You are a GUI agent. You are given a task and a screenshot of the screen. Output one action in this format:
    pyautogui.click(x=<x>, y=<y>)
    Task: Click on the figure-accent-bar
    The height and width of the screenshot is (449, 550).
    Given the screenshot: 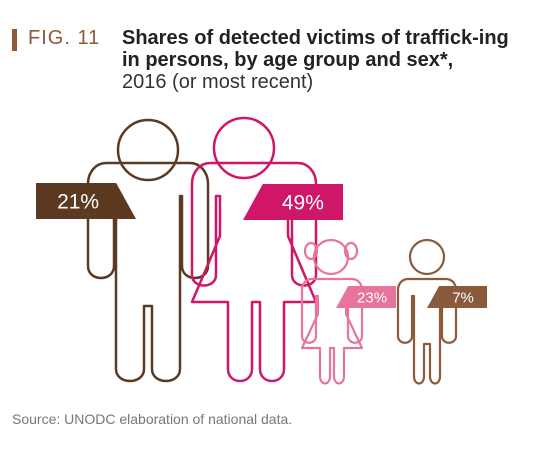 What is the action you would take?
    pyautogui.click(x=14, y=40)
    